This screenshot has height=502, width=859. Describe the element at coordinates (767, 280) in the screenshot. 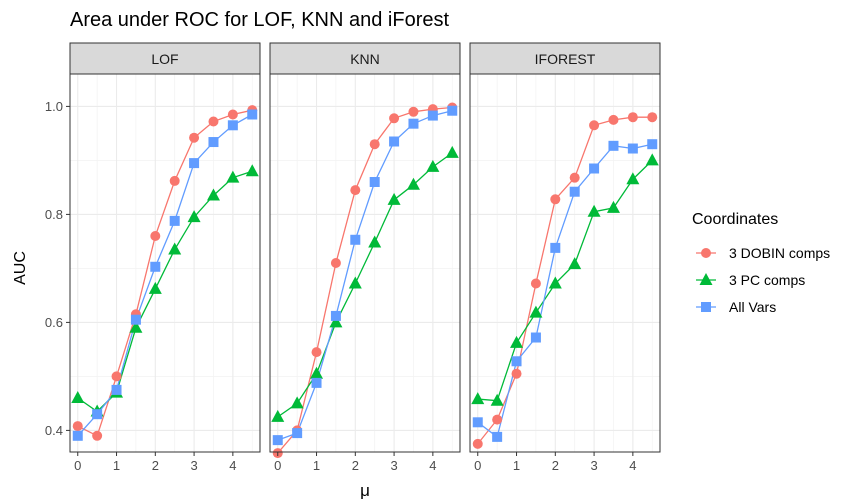

I see `legend-entry-label: 3 PC comps` at that location.